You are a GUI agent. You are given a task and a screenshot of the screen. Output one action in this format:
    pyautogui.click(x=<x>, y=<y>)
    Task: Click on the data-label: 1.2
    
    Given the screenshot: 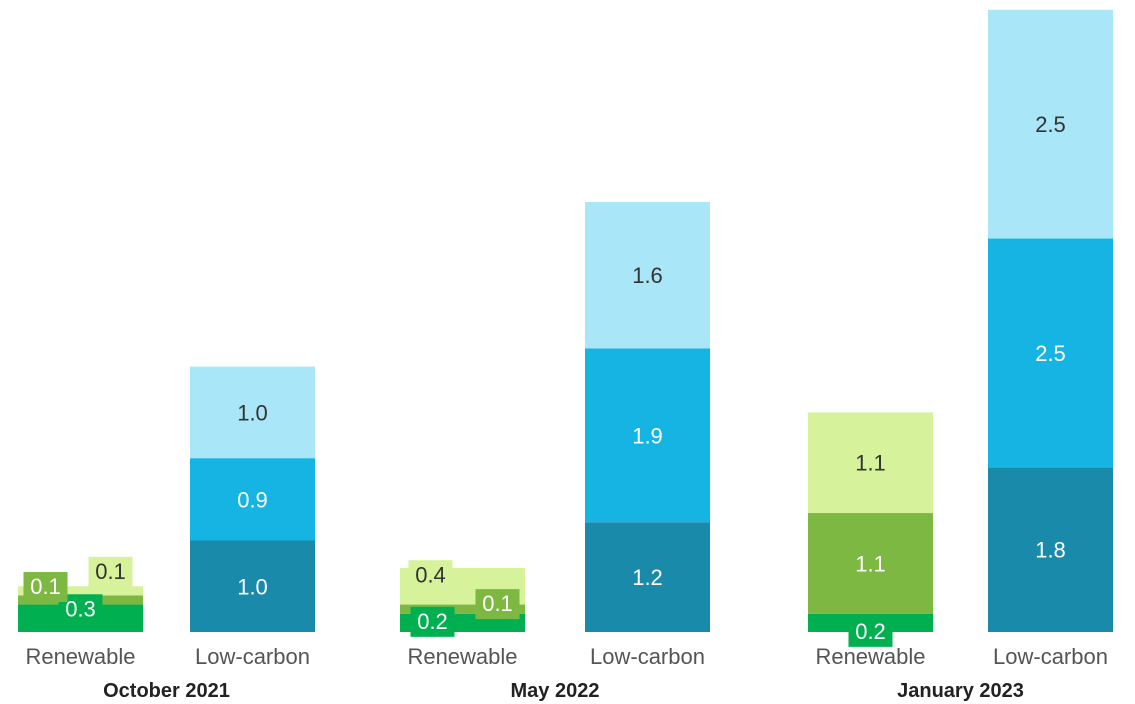 What is the action you would take?
    pyautogui.click(x=647, y=577)
    